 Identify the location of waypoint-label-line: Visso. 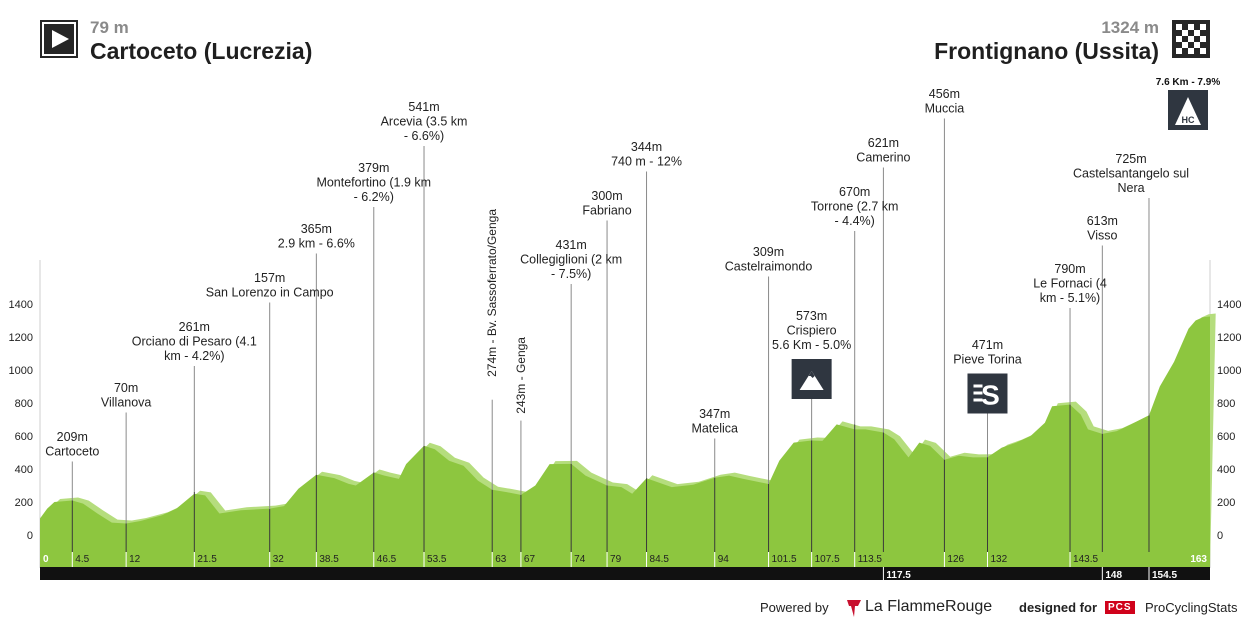
(1102, 236).